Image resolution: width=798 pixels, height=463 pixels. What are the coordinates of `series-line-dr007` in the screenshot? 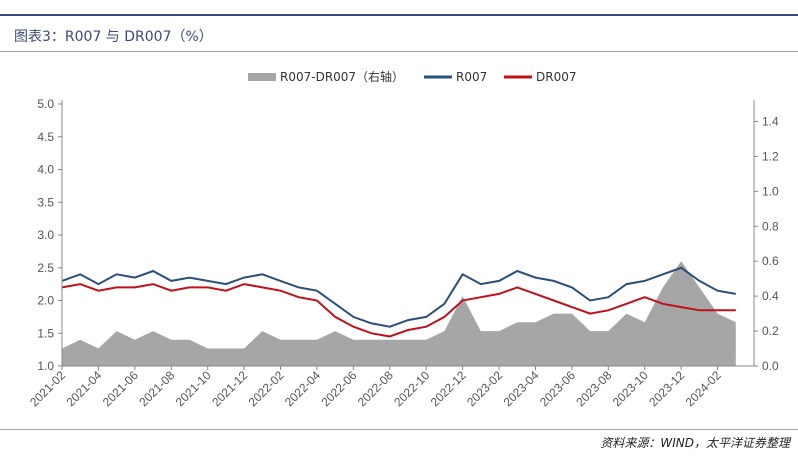 It's located at (398, 310).